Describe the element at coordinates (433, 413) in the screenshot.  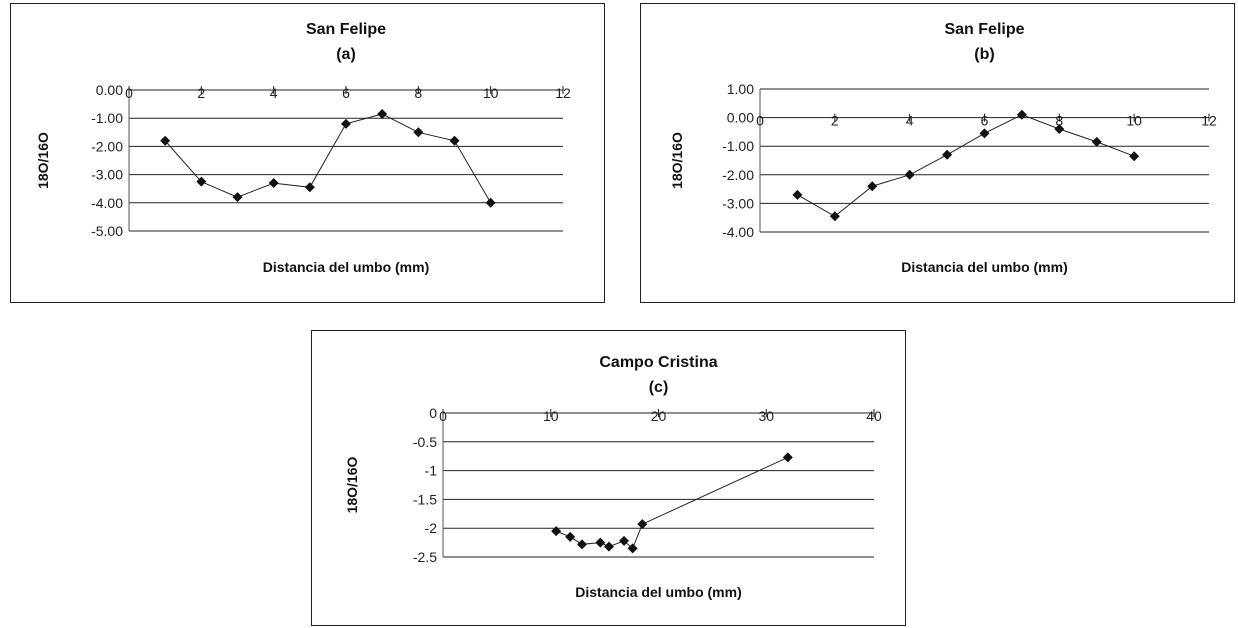
I see `y-tick-label: 0` at that location.